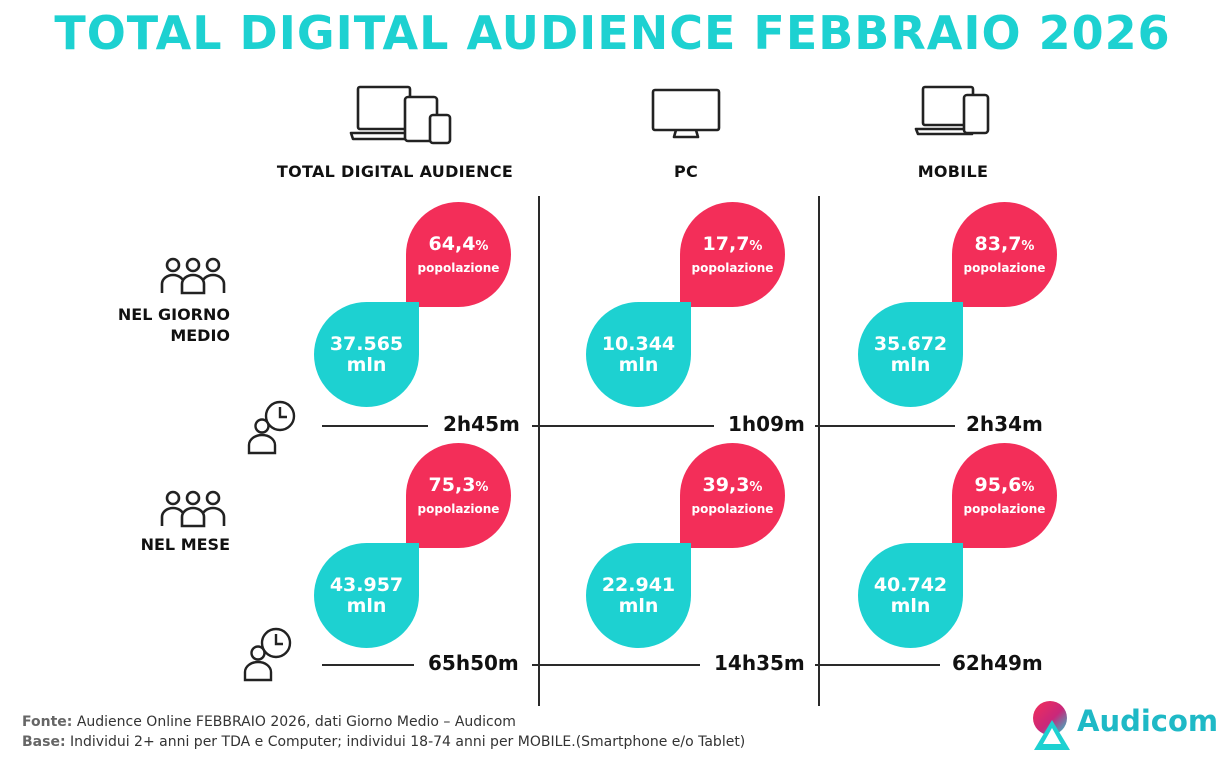  Describe the element at coordinates (997, 663) in the screenshot. I see `time-value: 62h49m` at that location.